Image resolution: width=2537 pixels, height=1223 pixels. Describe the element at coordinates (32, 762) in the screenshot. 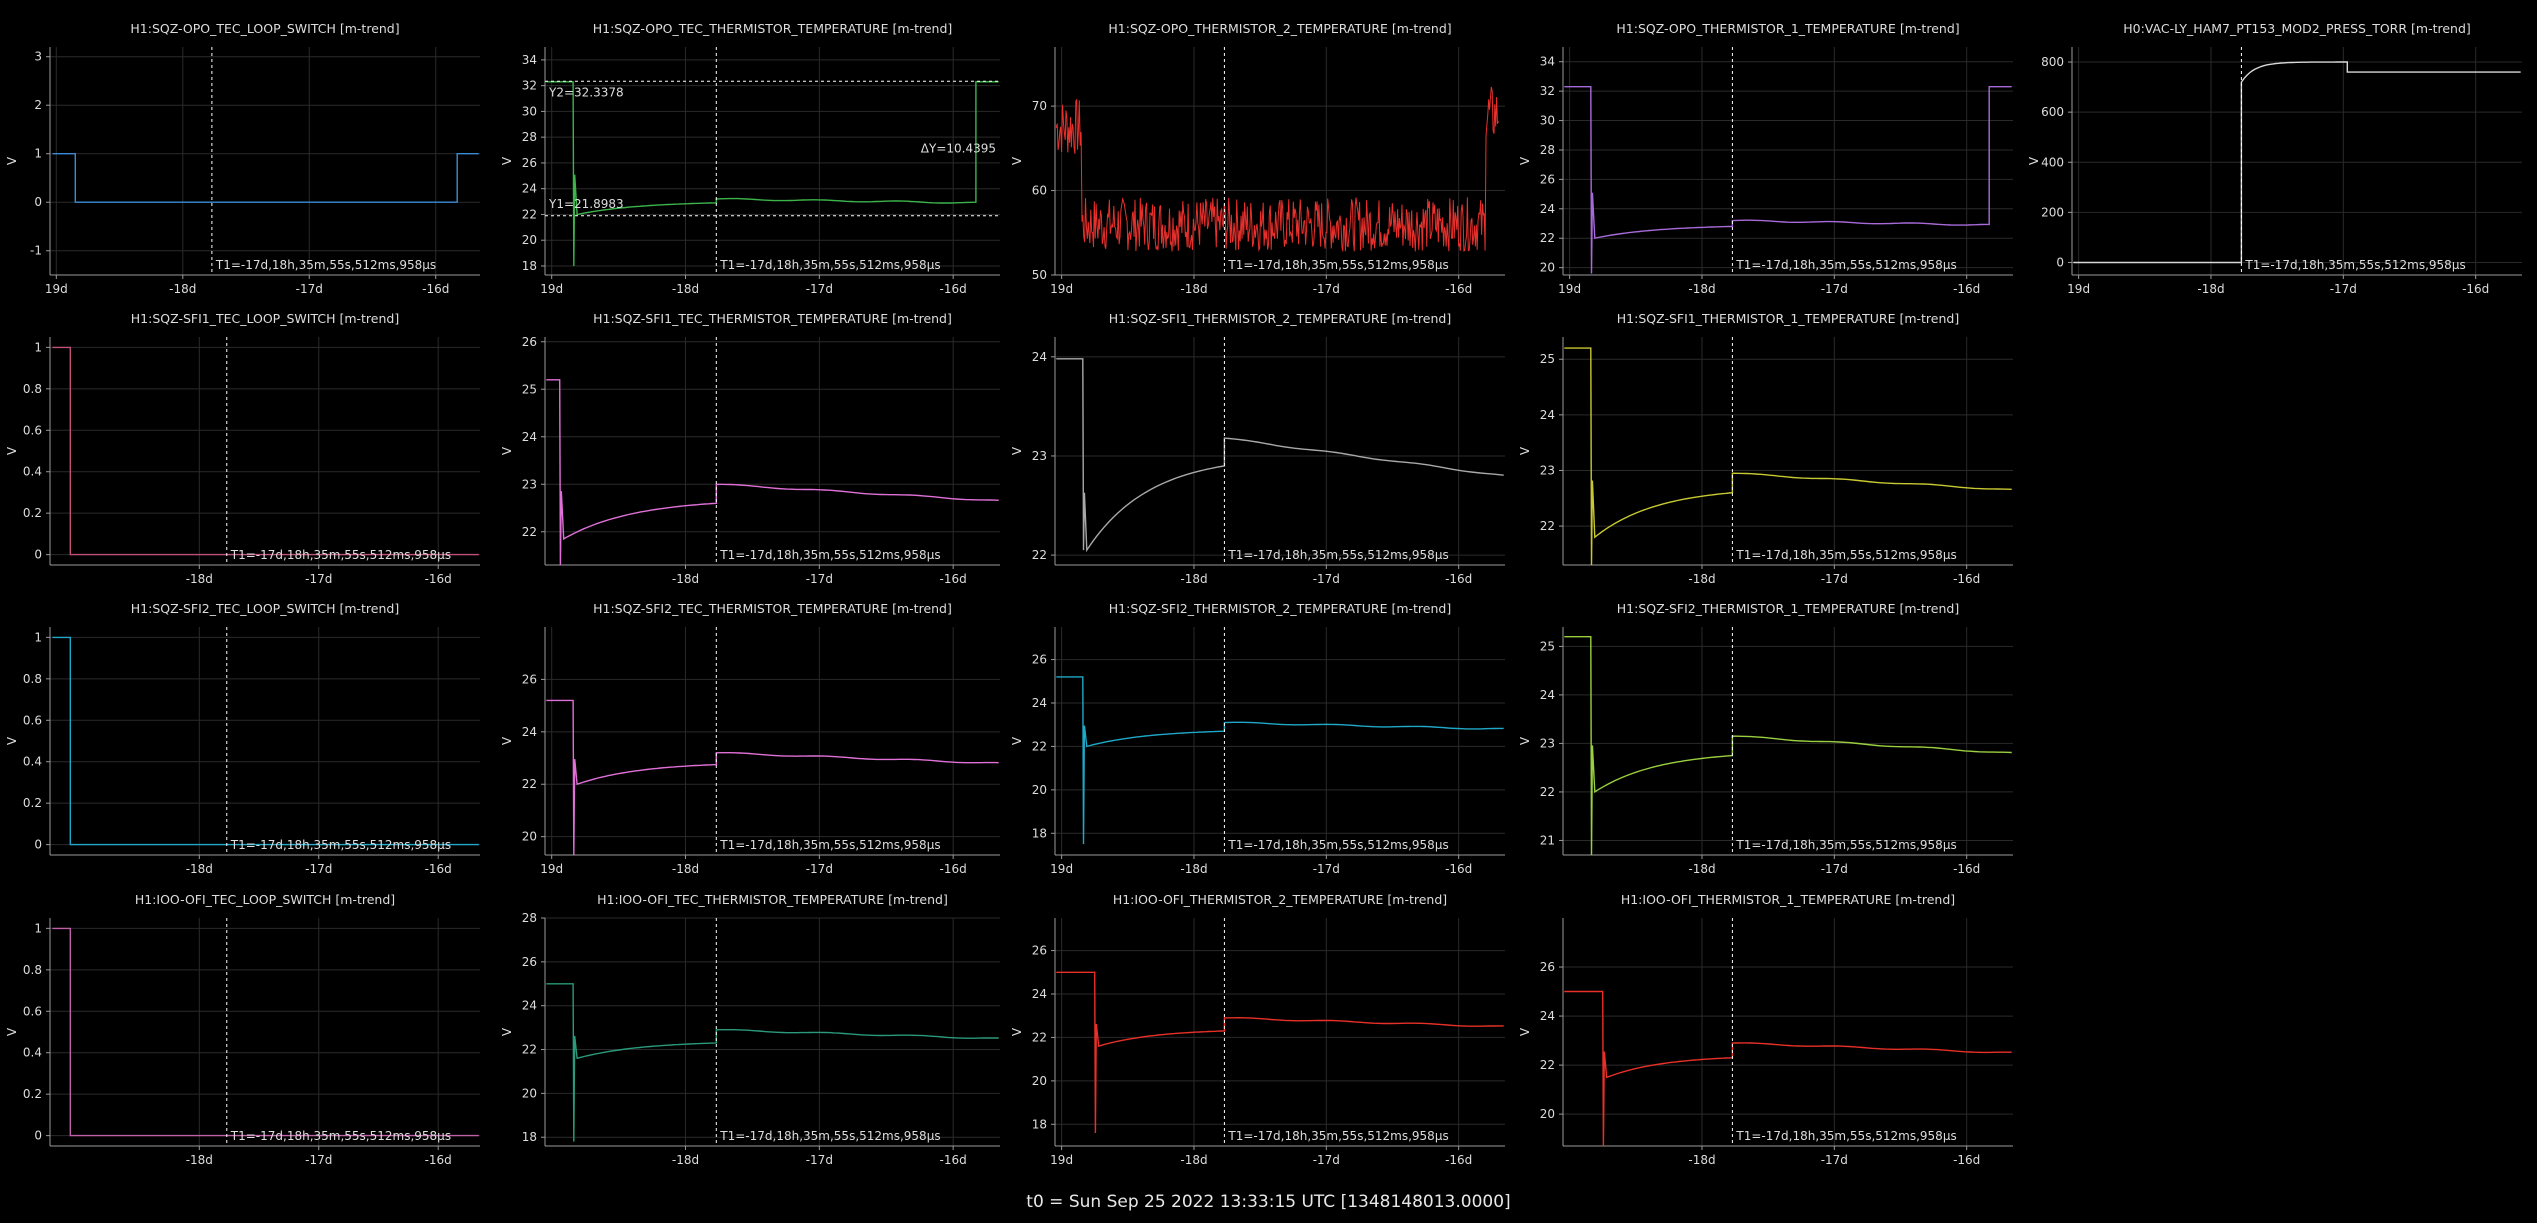

I see `y-tick-label: 0.4` at that location.